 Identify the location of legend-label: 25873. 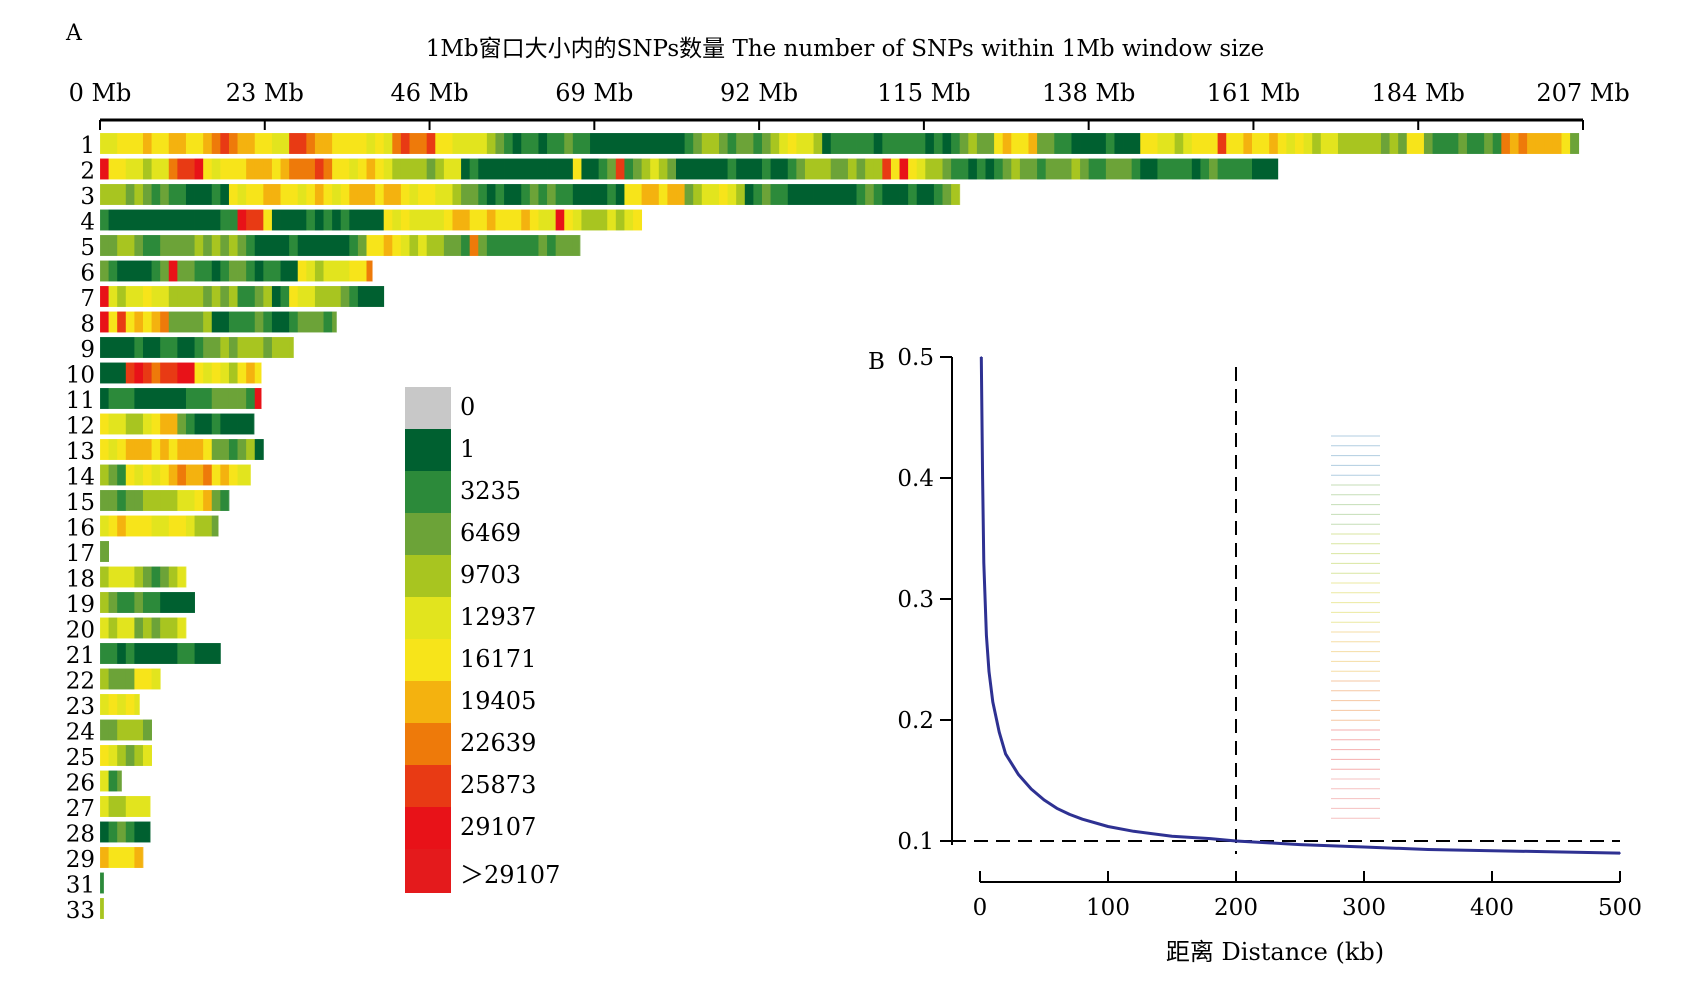
(498, 785).